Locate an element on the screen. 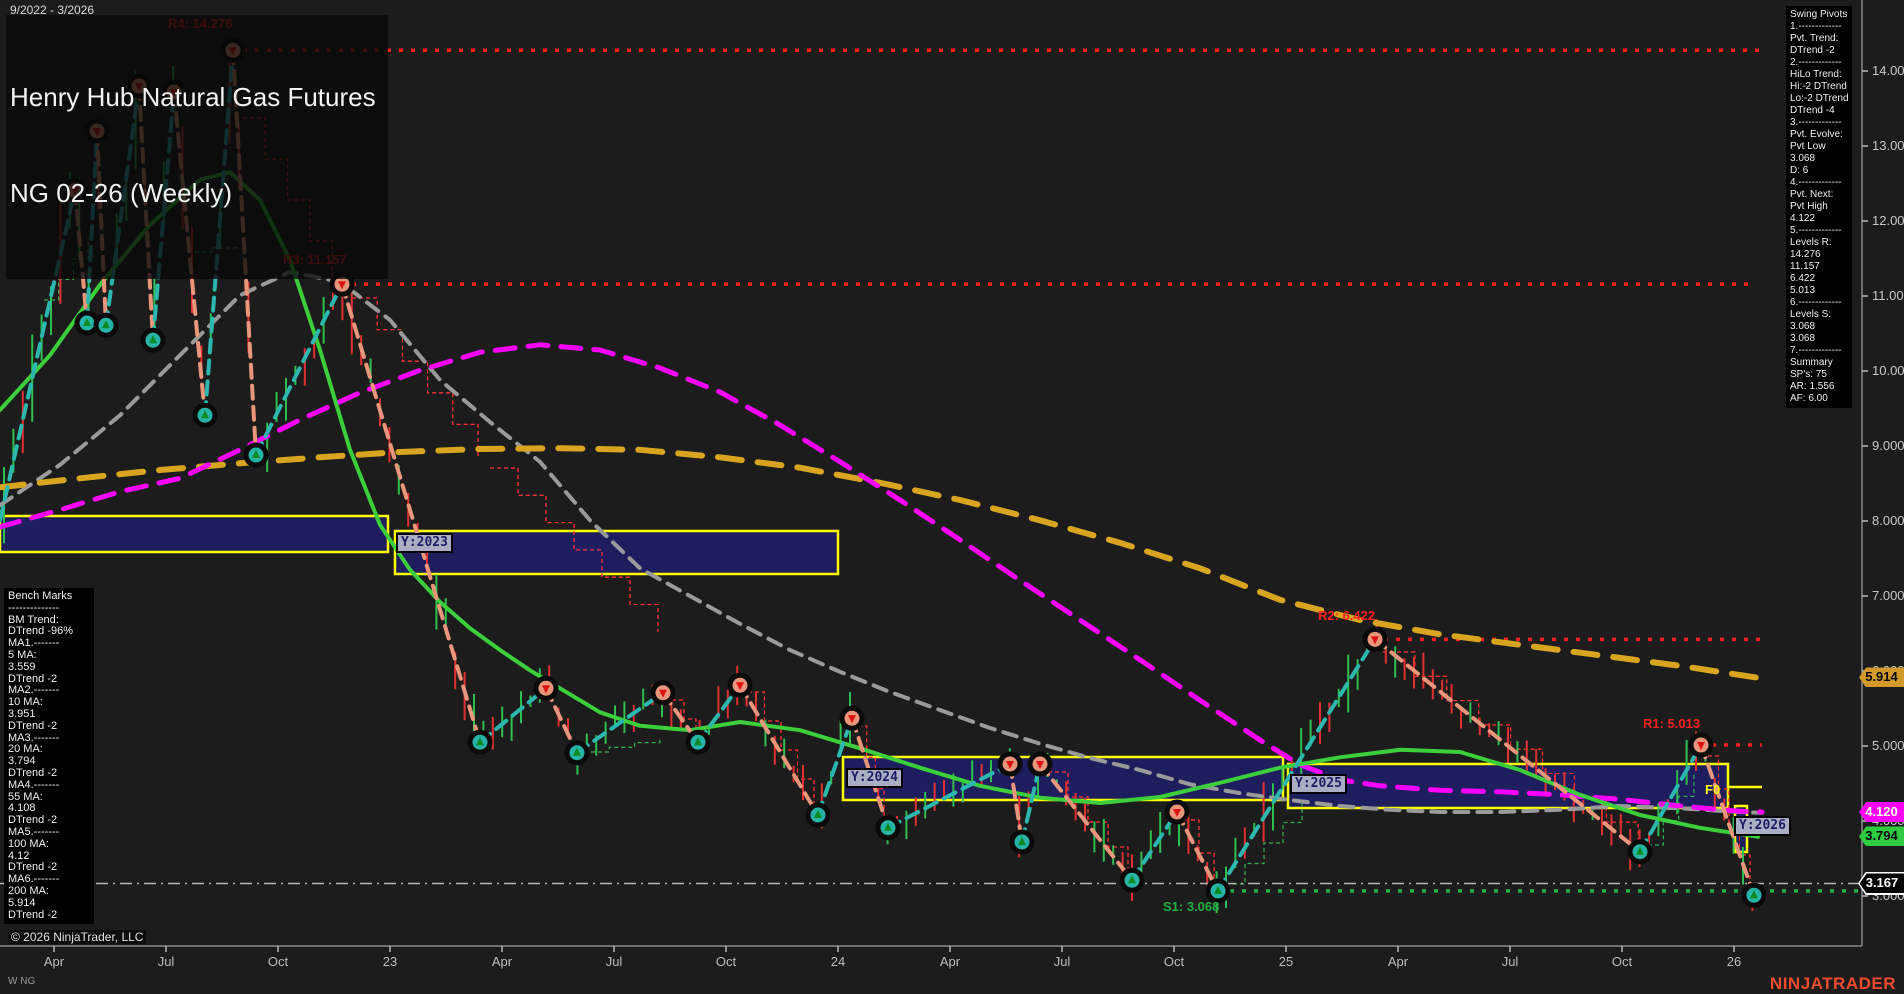 This screenshot has width=1904, height=994. level-label-s1: S1: 3.068 is located at coordinates (1191, 906).